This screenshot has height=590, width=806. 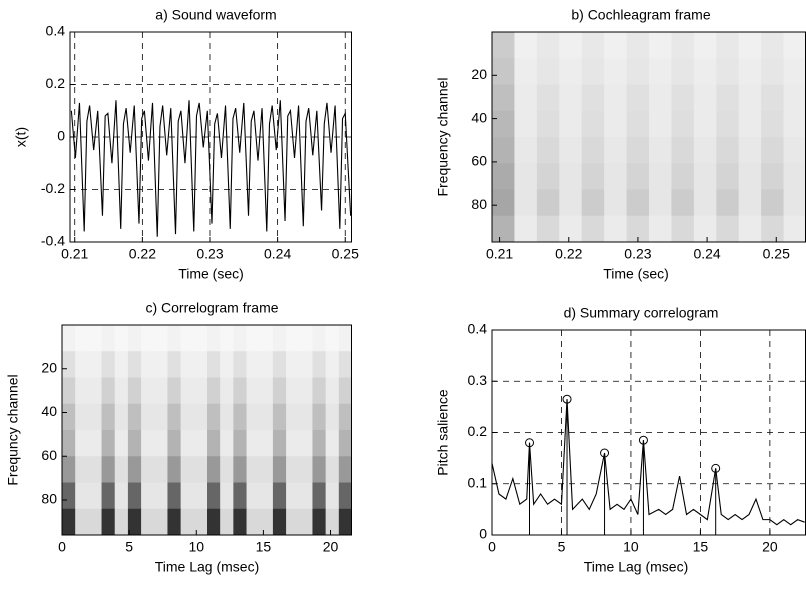 I want to click on y-tick-label: 20, so click(x=49, y=367).